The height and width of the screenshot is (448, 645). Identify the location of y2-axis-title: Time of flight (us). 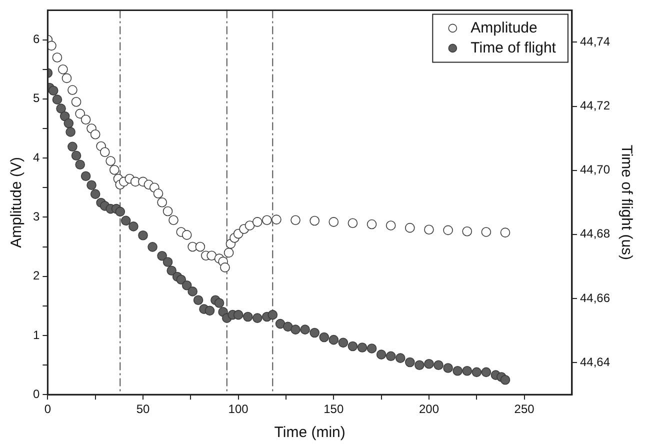
(626, 202).